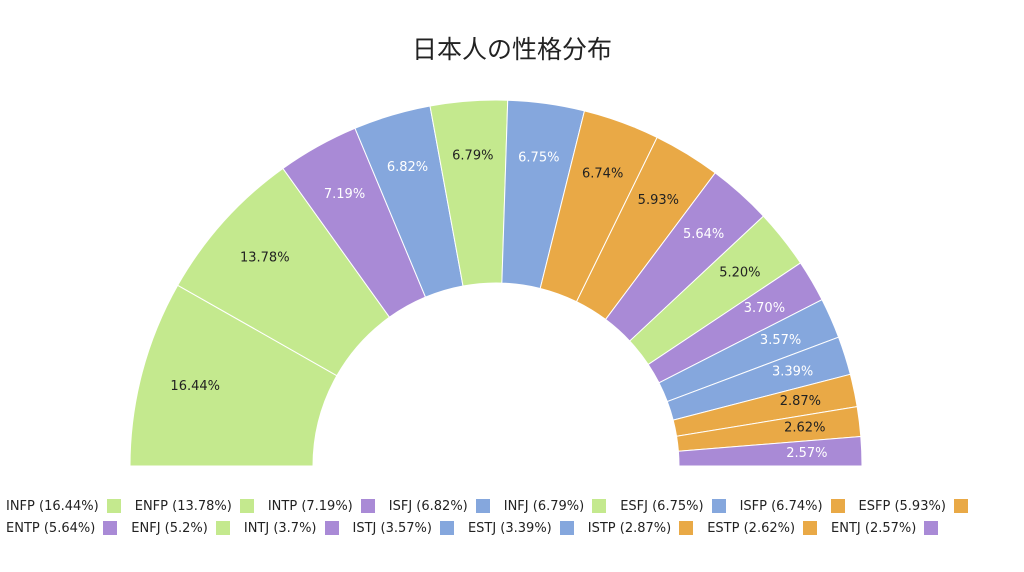 Image resolution: width=1024 pixels, height=572 pixels. I want to click on data-label-enfp: 13.78%, so click(265, 257).